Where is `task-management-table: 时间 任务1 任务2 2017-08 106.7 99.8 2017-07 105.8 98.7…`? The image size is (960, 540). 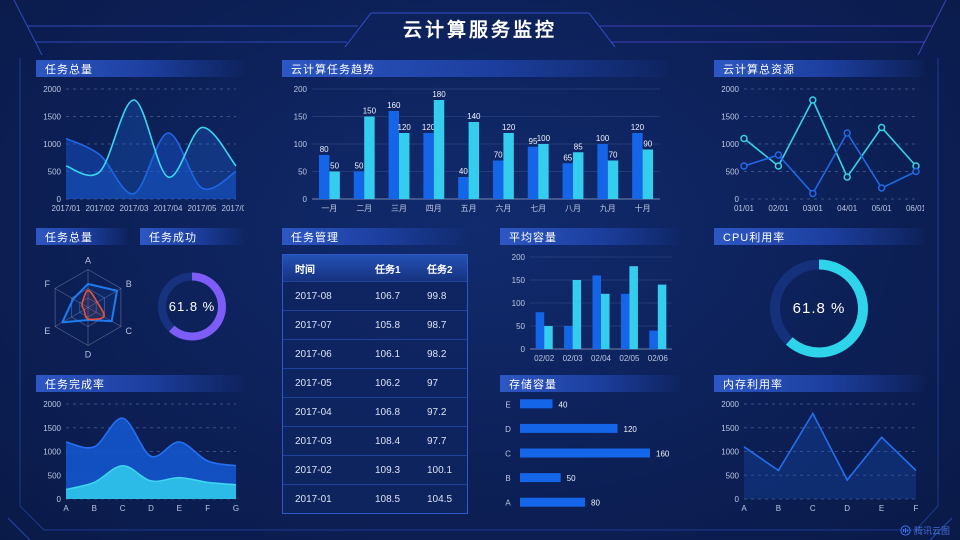 task-management-table: 时间 任务1 任务2 2017-08 106.7 99.8 2017-07 105.8 98.7… is located at coordinates (375, 384).